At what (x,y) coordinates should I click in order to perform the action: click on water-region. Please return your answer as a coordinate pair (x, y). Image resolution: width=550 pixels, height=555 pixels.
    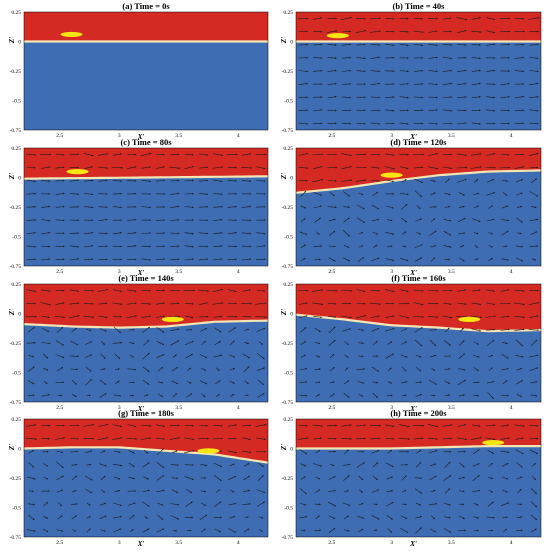
    Looking at the image, I should click on (418, 491).